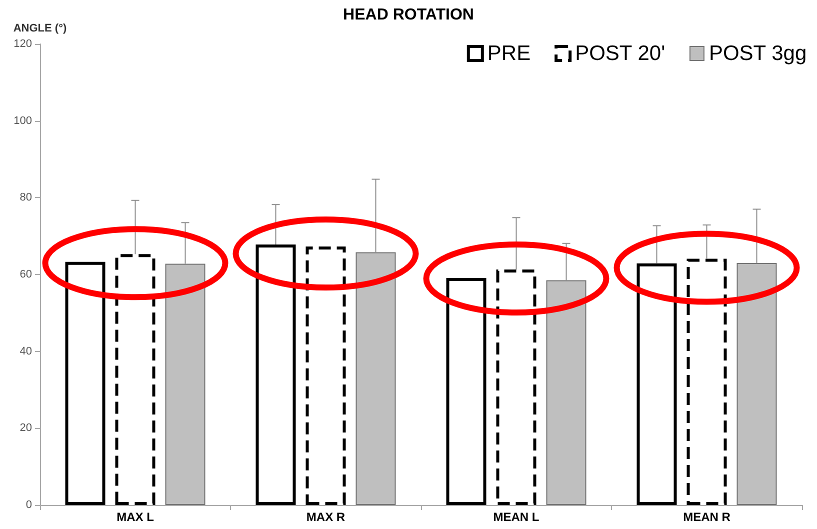 This screenshot has height=529, width=817. Describe the element at coordinates (707, 517) in the screenshot. I see `x-tick-label: MEAN R` at that location.